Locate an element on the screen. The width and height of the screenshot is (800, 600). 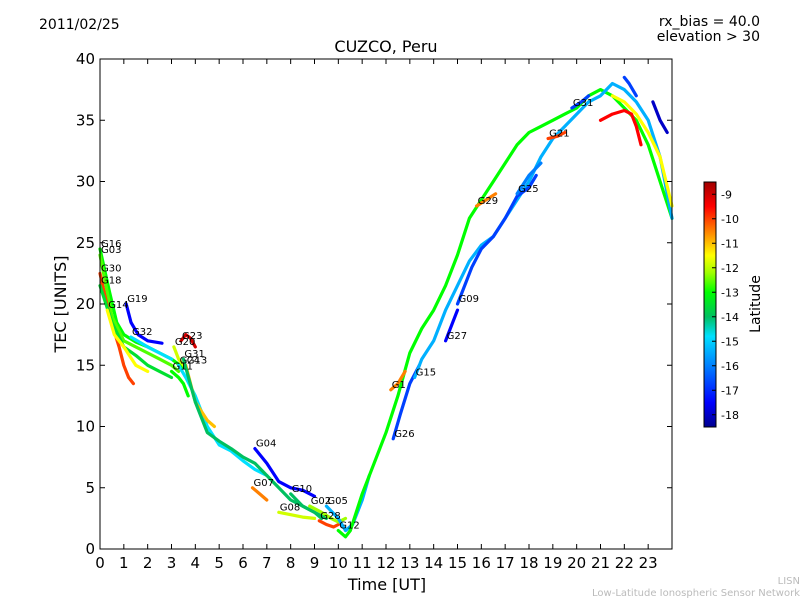
x-tick-label: 7 is located at coordinates (267, 563).